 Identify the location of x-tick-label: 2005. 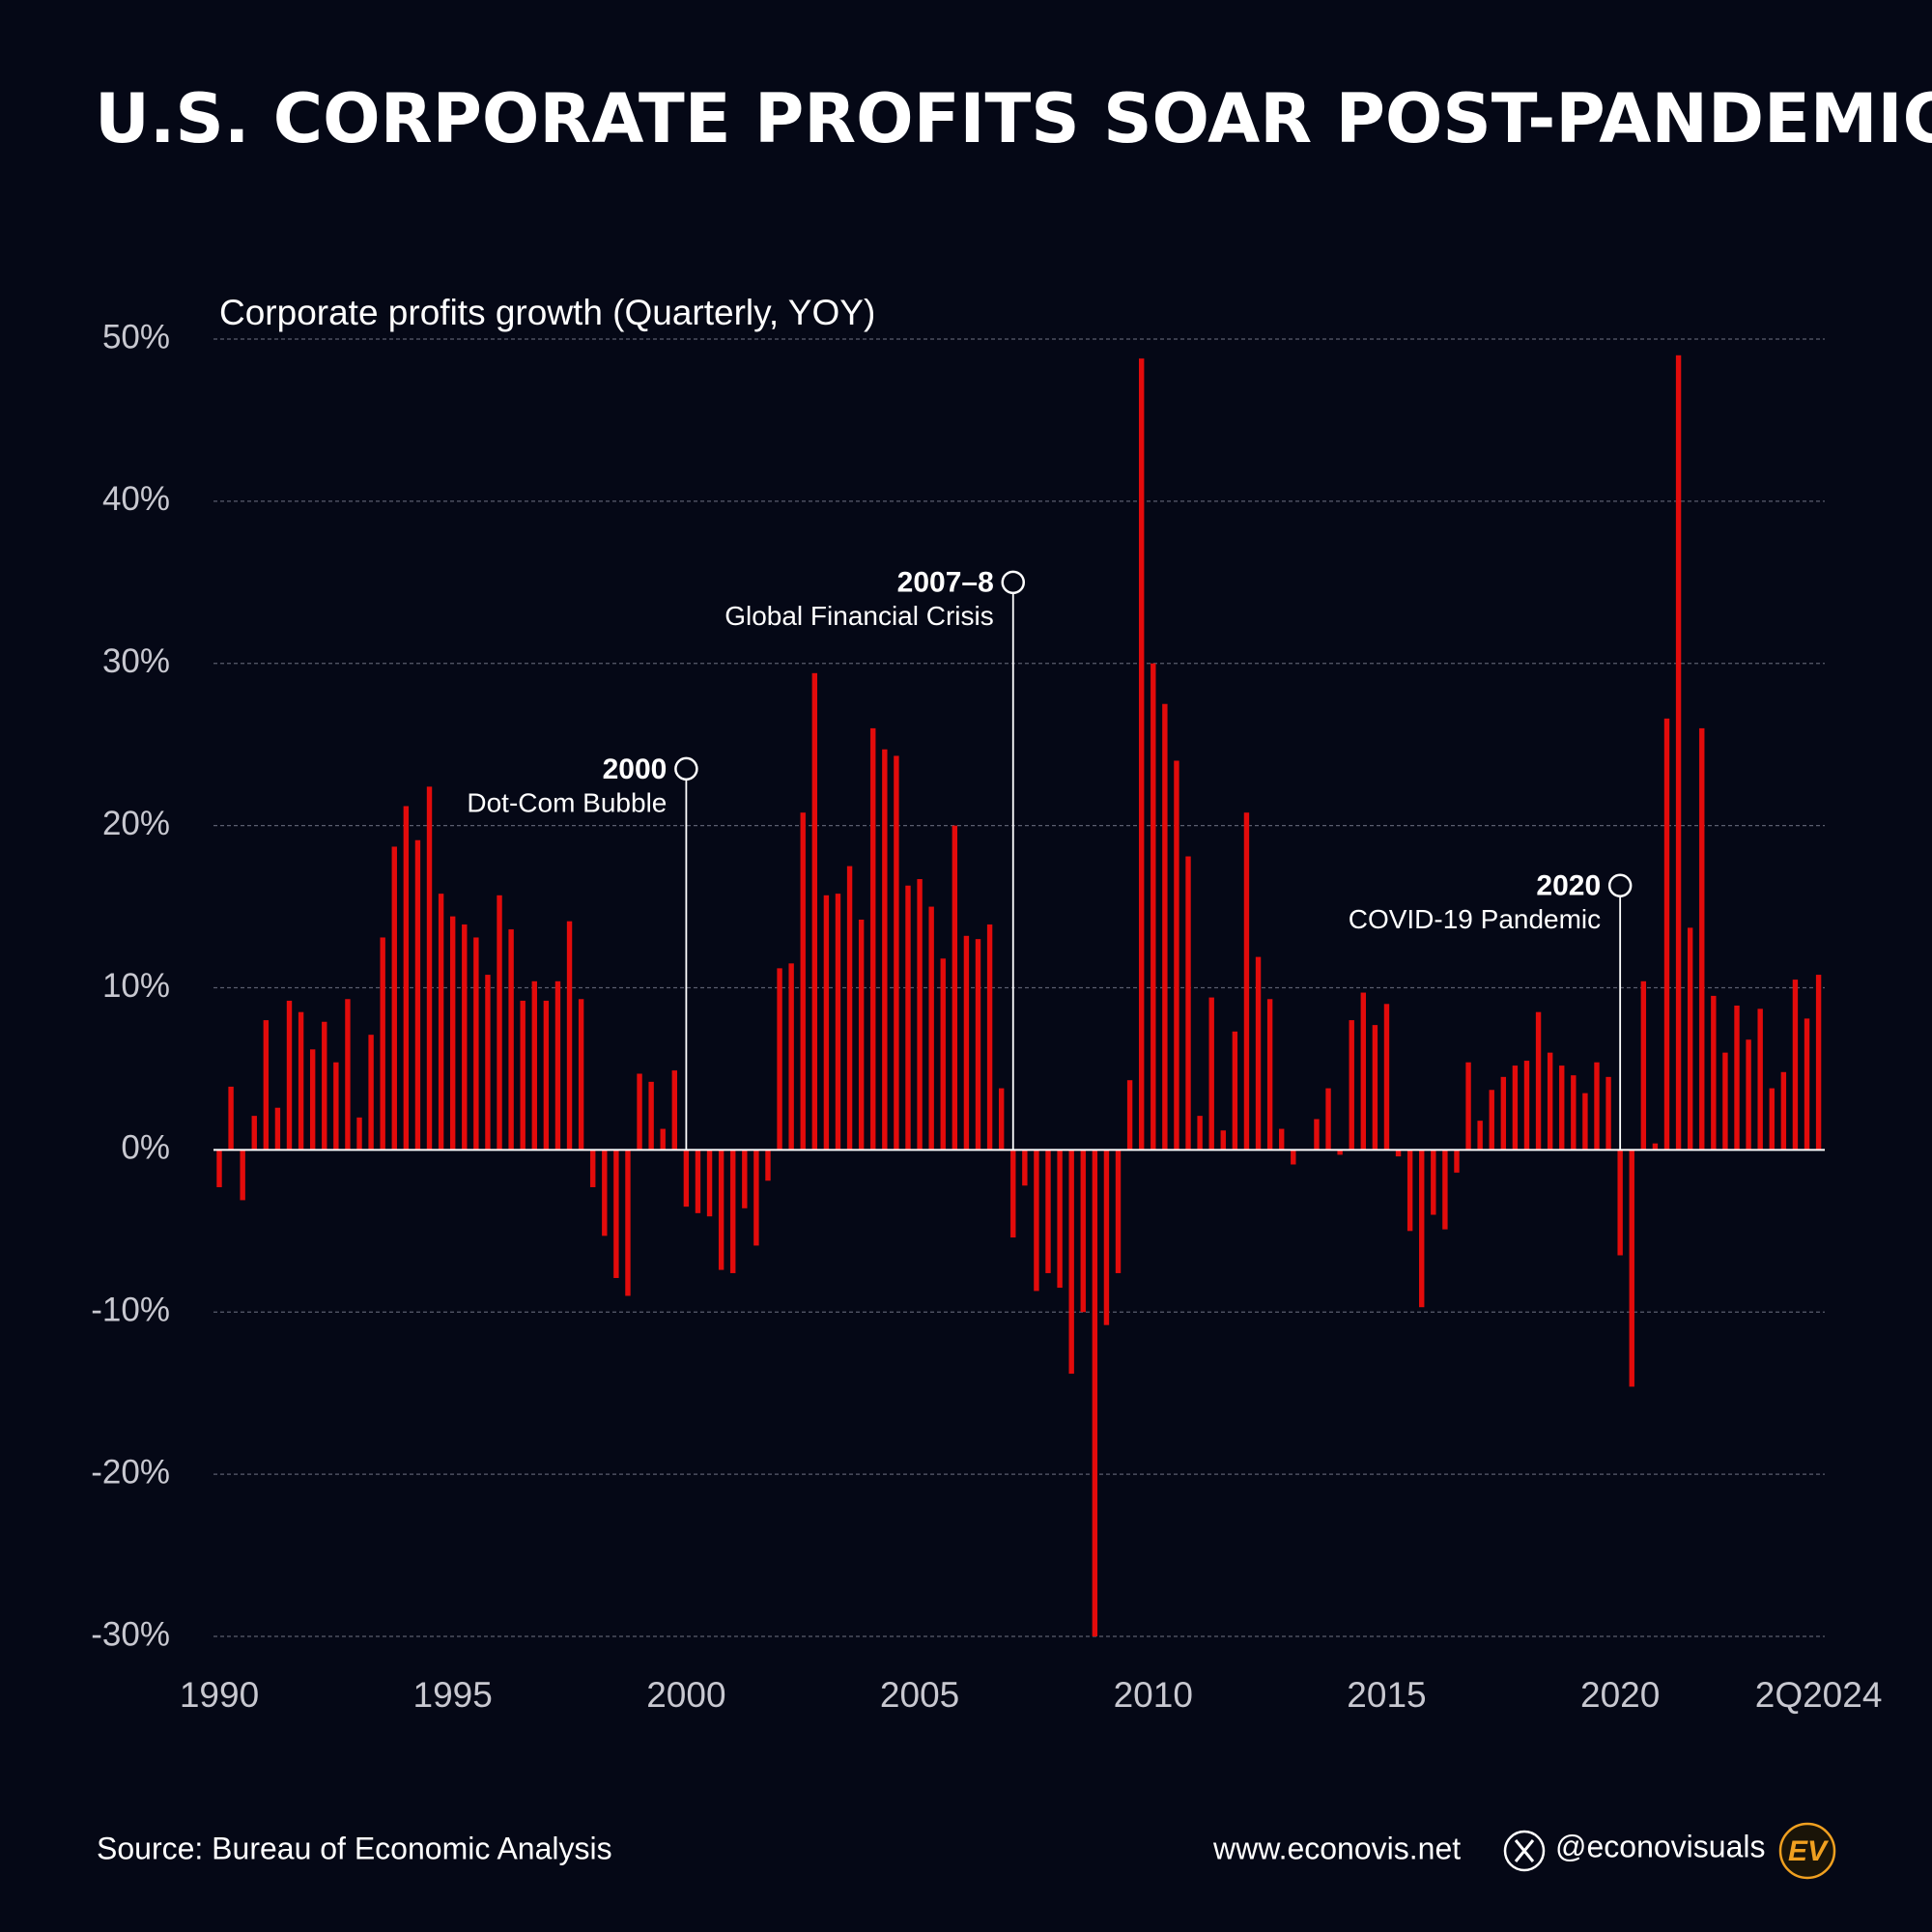
(919, 1695).